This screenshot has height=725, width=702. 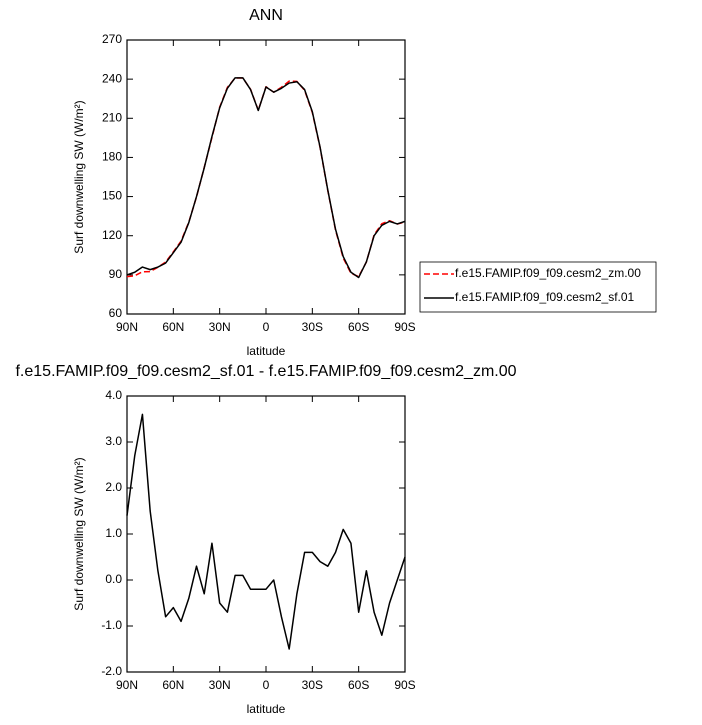 I want to click on y-tick-label: 90, so click(x=116, y=274).